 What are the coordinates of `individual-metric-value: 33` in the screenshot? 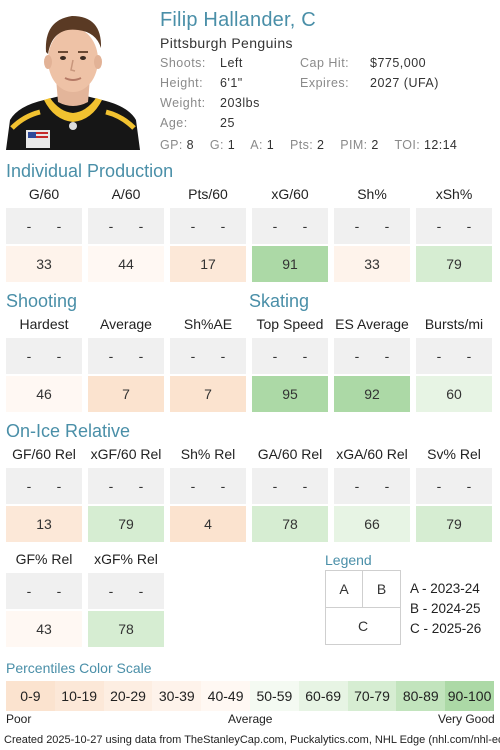 It's located at (44, 264).